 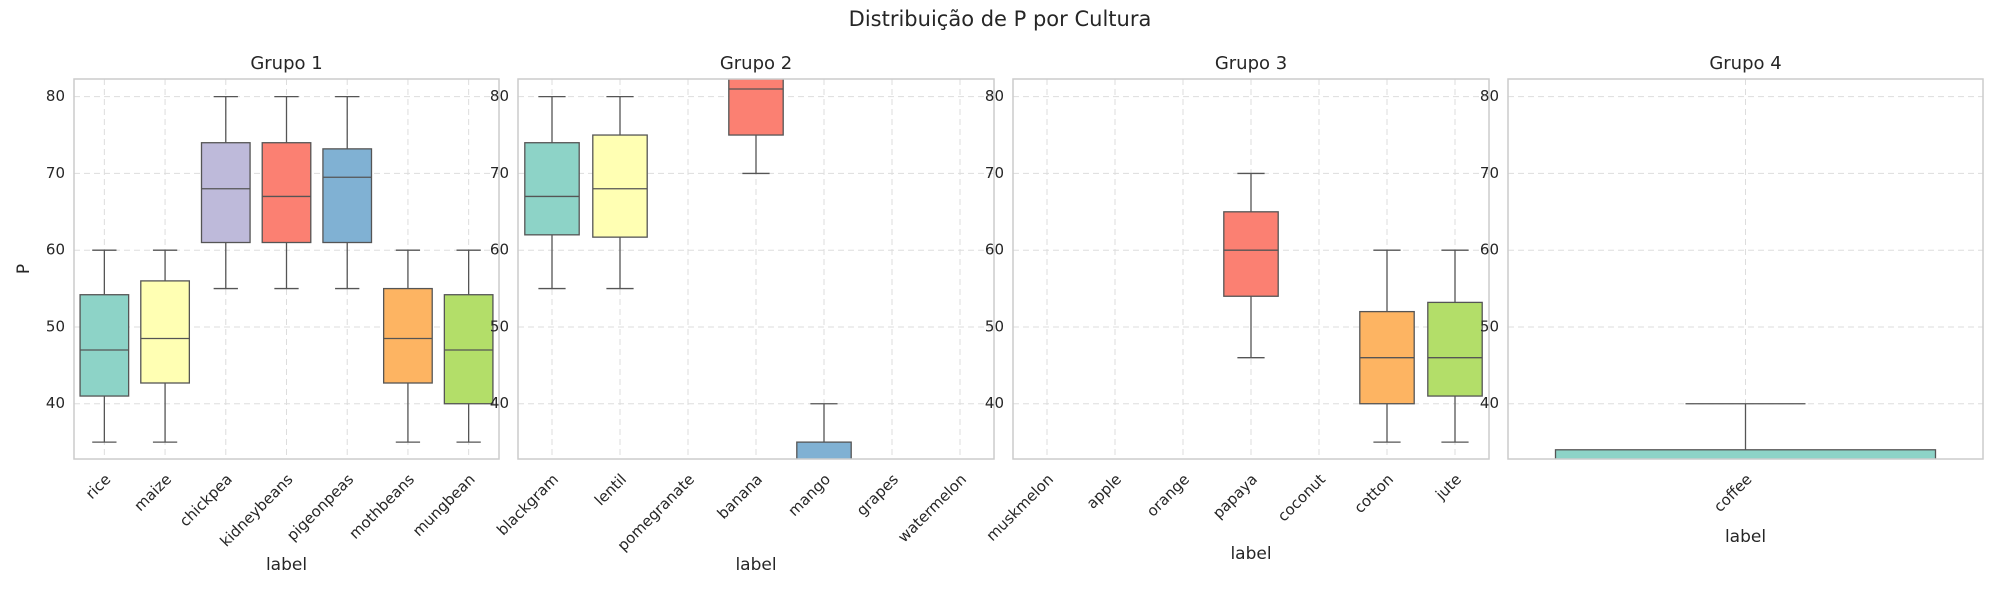 I want to click on x-tick-label: watermelon, so click(x=932, y=508).